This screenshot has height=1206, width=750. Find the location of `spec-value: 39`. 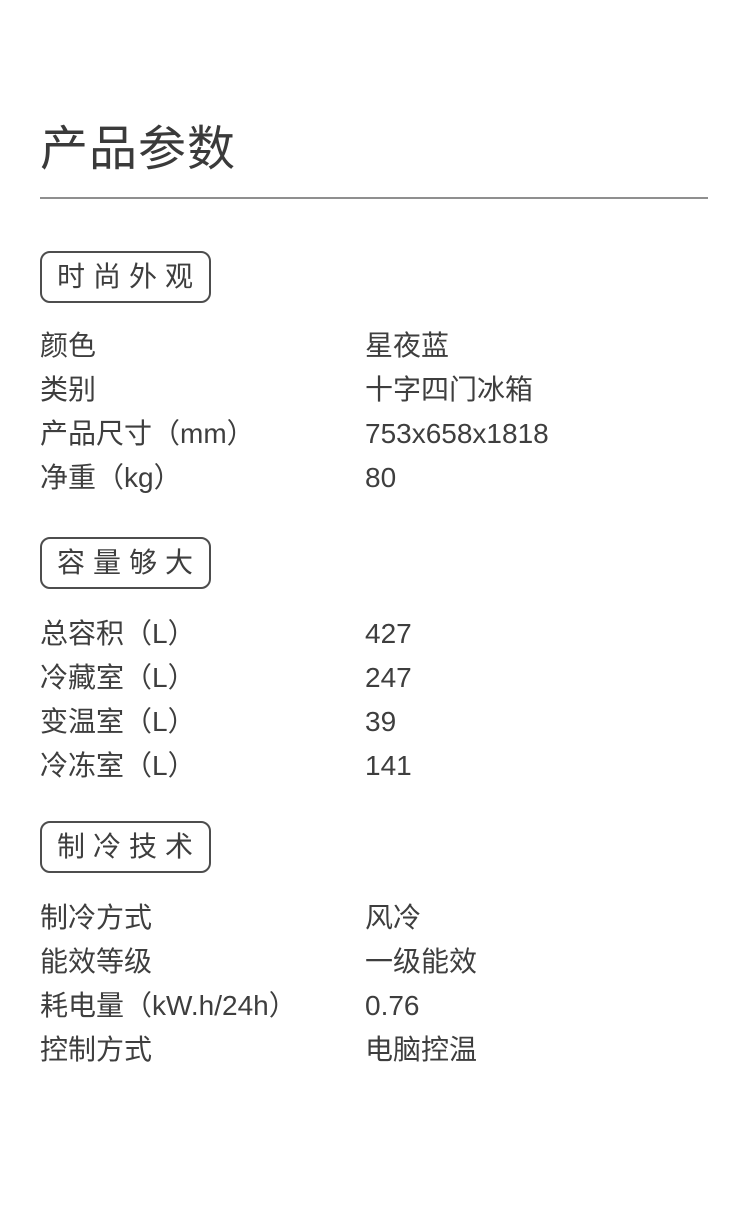

spec-value: 39 is located at coordinates (381, 721).